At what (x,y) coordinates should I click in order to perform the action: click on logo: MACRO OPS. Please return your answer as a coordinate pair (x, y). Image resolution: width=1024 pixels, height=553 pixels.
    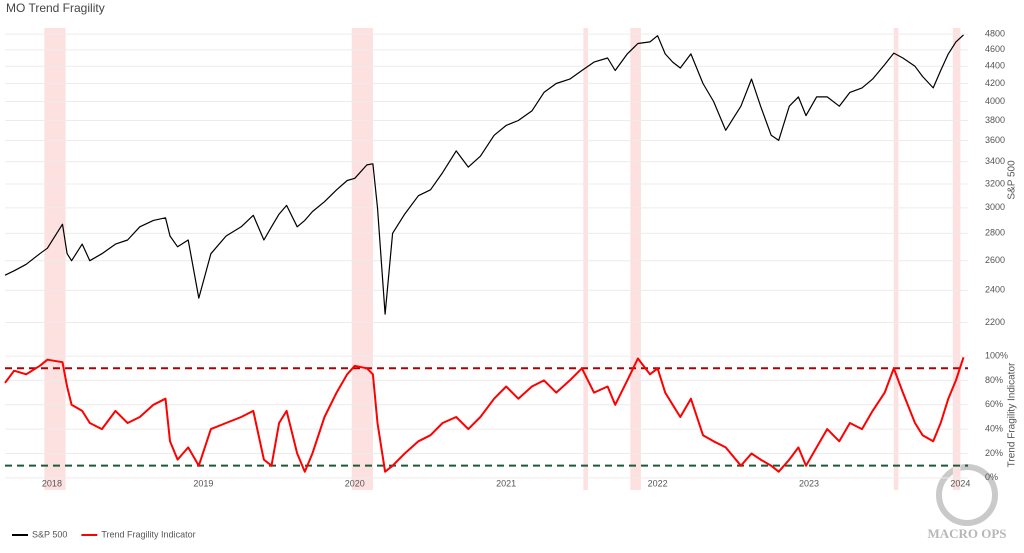
    Looking at the image, I should click on (967, 502).